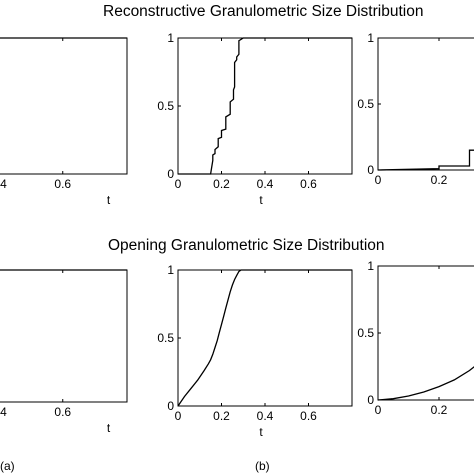 The image size is (474, 474). Describe the element at coordinates (7, 466) in the screenshot. I see `panel-label-a: (a)` at that location.